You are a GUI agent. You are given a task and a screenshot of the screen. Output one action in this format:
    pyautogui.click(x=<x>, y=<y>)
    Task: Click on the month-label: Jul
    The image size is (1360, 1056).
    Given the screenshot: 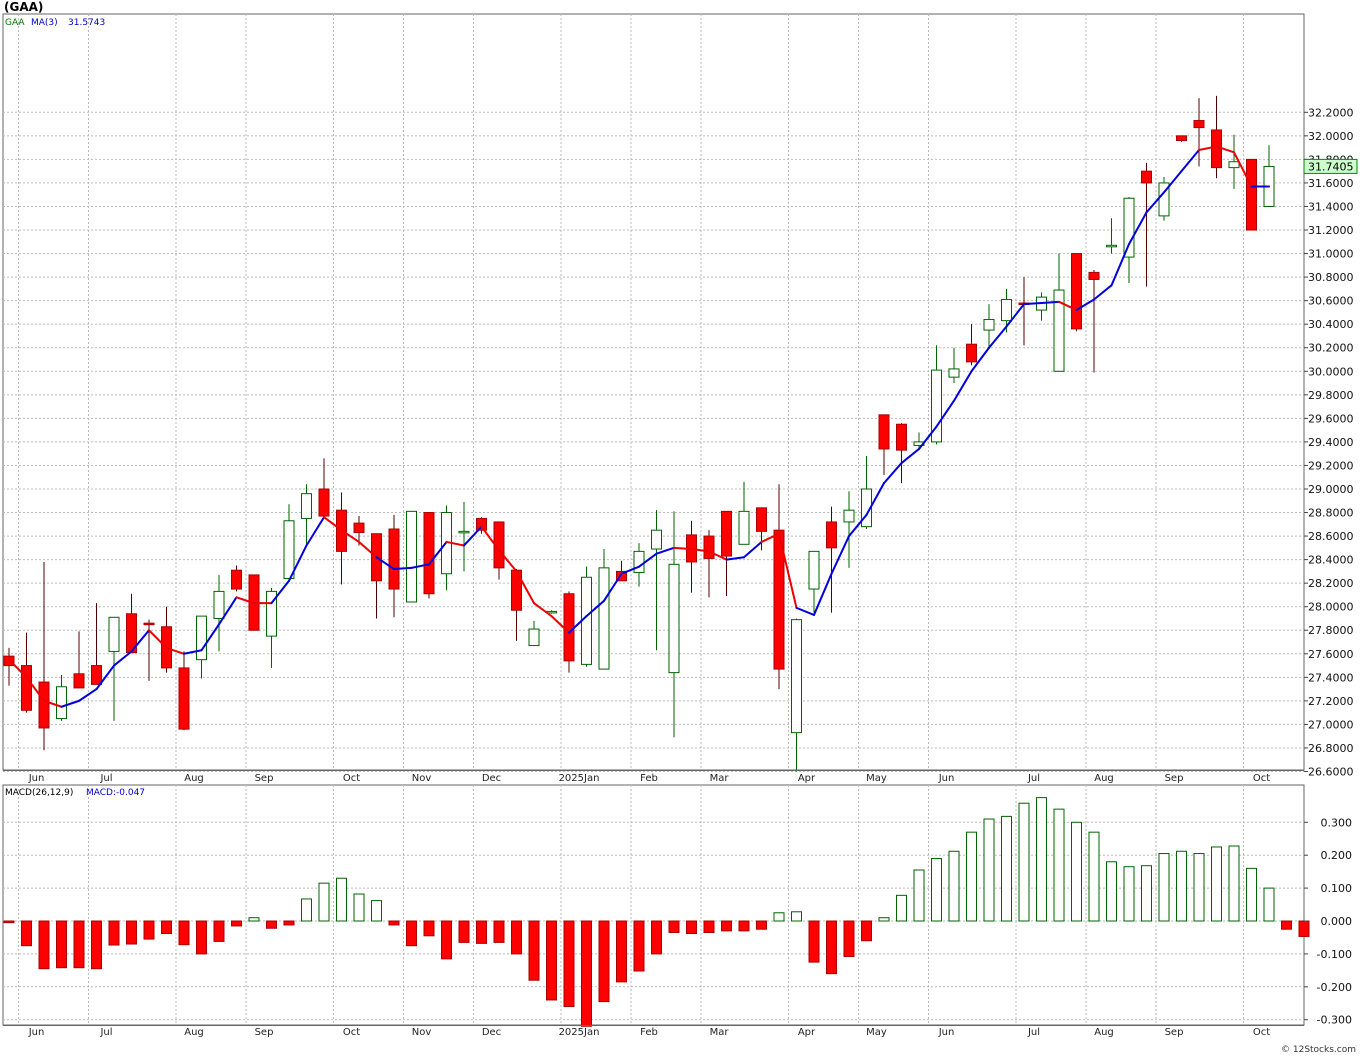 What is the action you would take?
    pyautogui.click(x=1033, y=778)
    